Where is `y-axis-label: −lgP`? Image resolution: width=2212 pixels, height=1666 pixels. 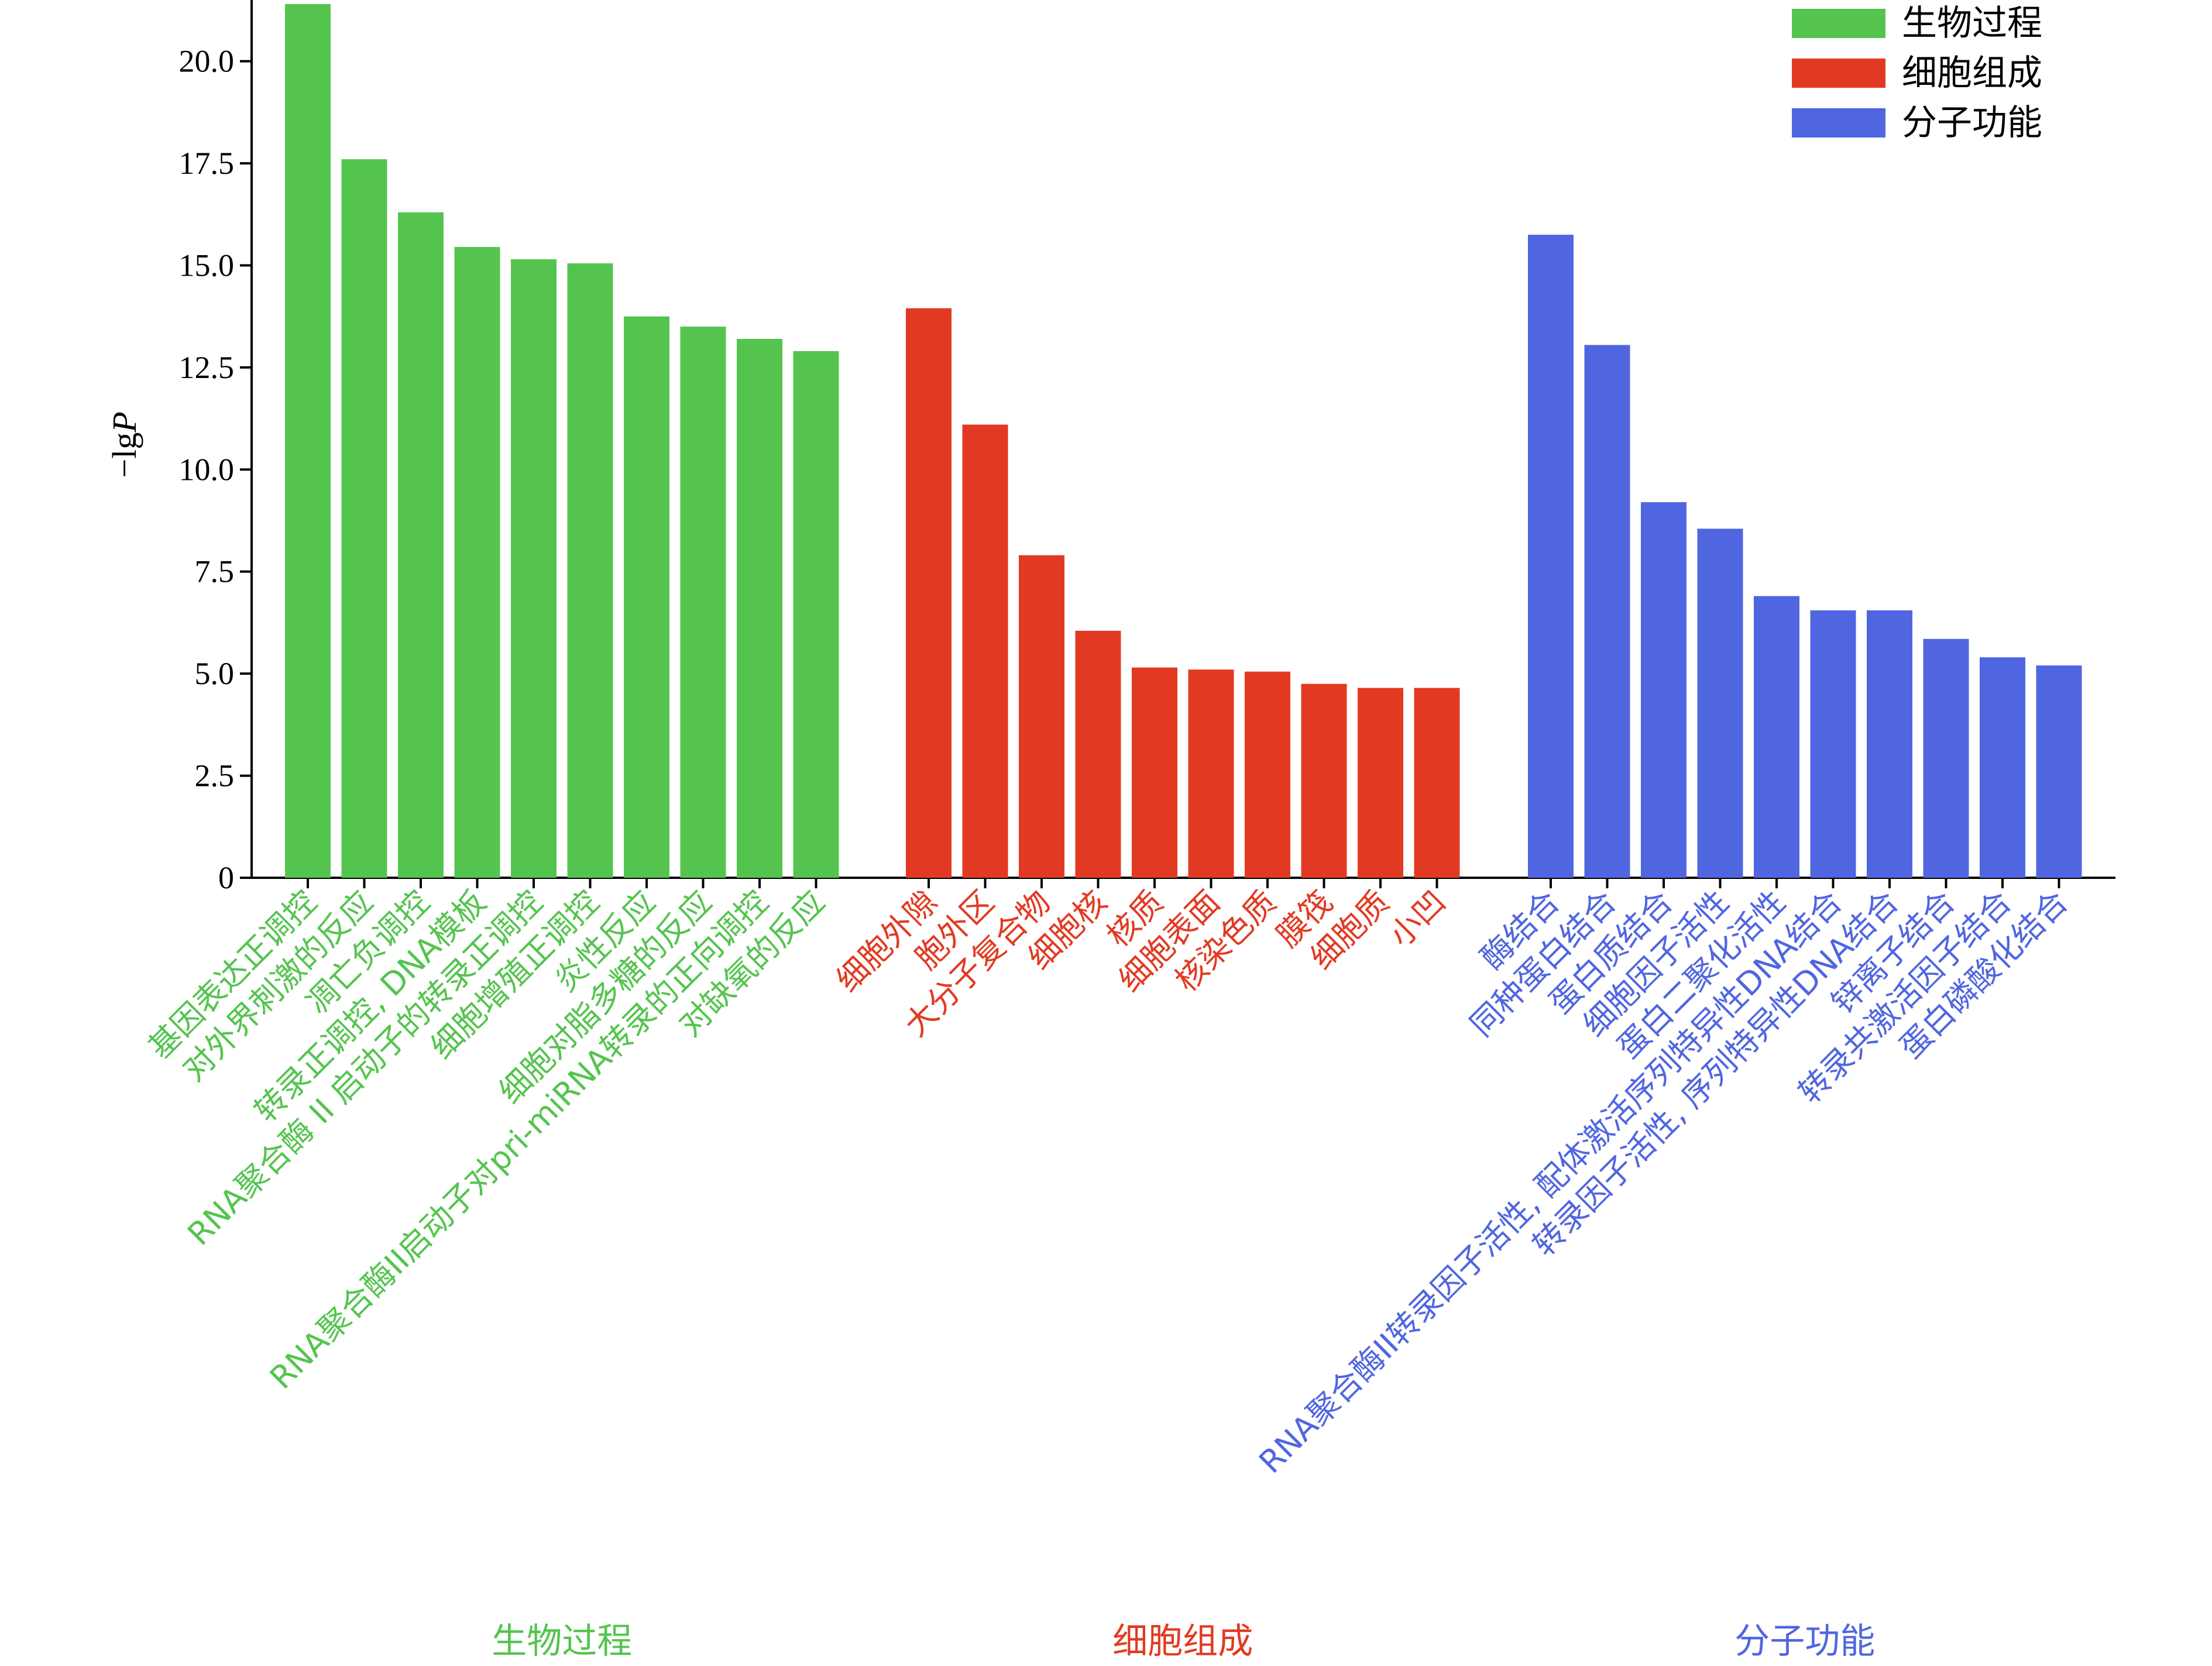
y-axis-label: −lgP is located at coordinates (124, 444).